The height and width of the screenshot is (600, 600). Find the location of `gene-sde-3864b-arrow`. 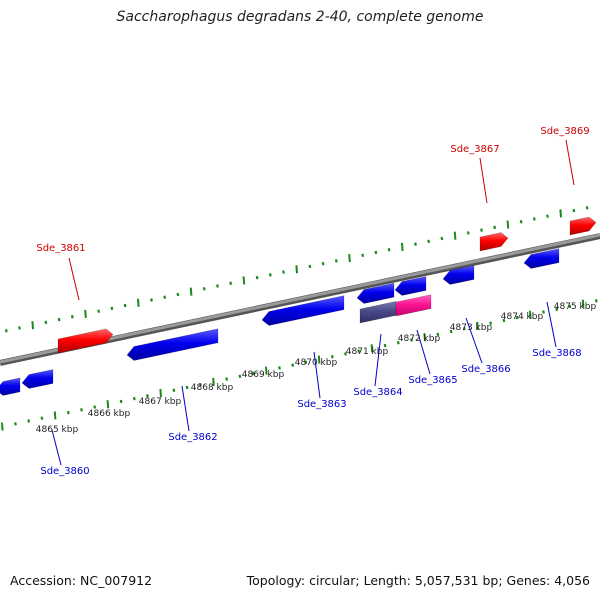

gene-sde-3864b-arrow is located at coordinates (375, 293).